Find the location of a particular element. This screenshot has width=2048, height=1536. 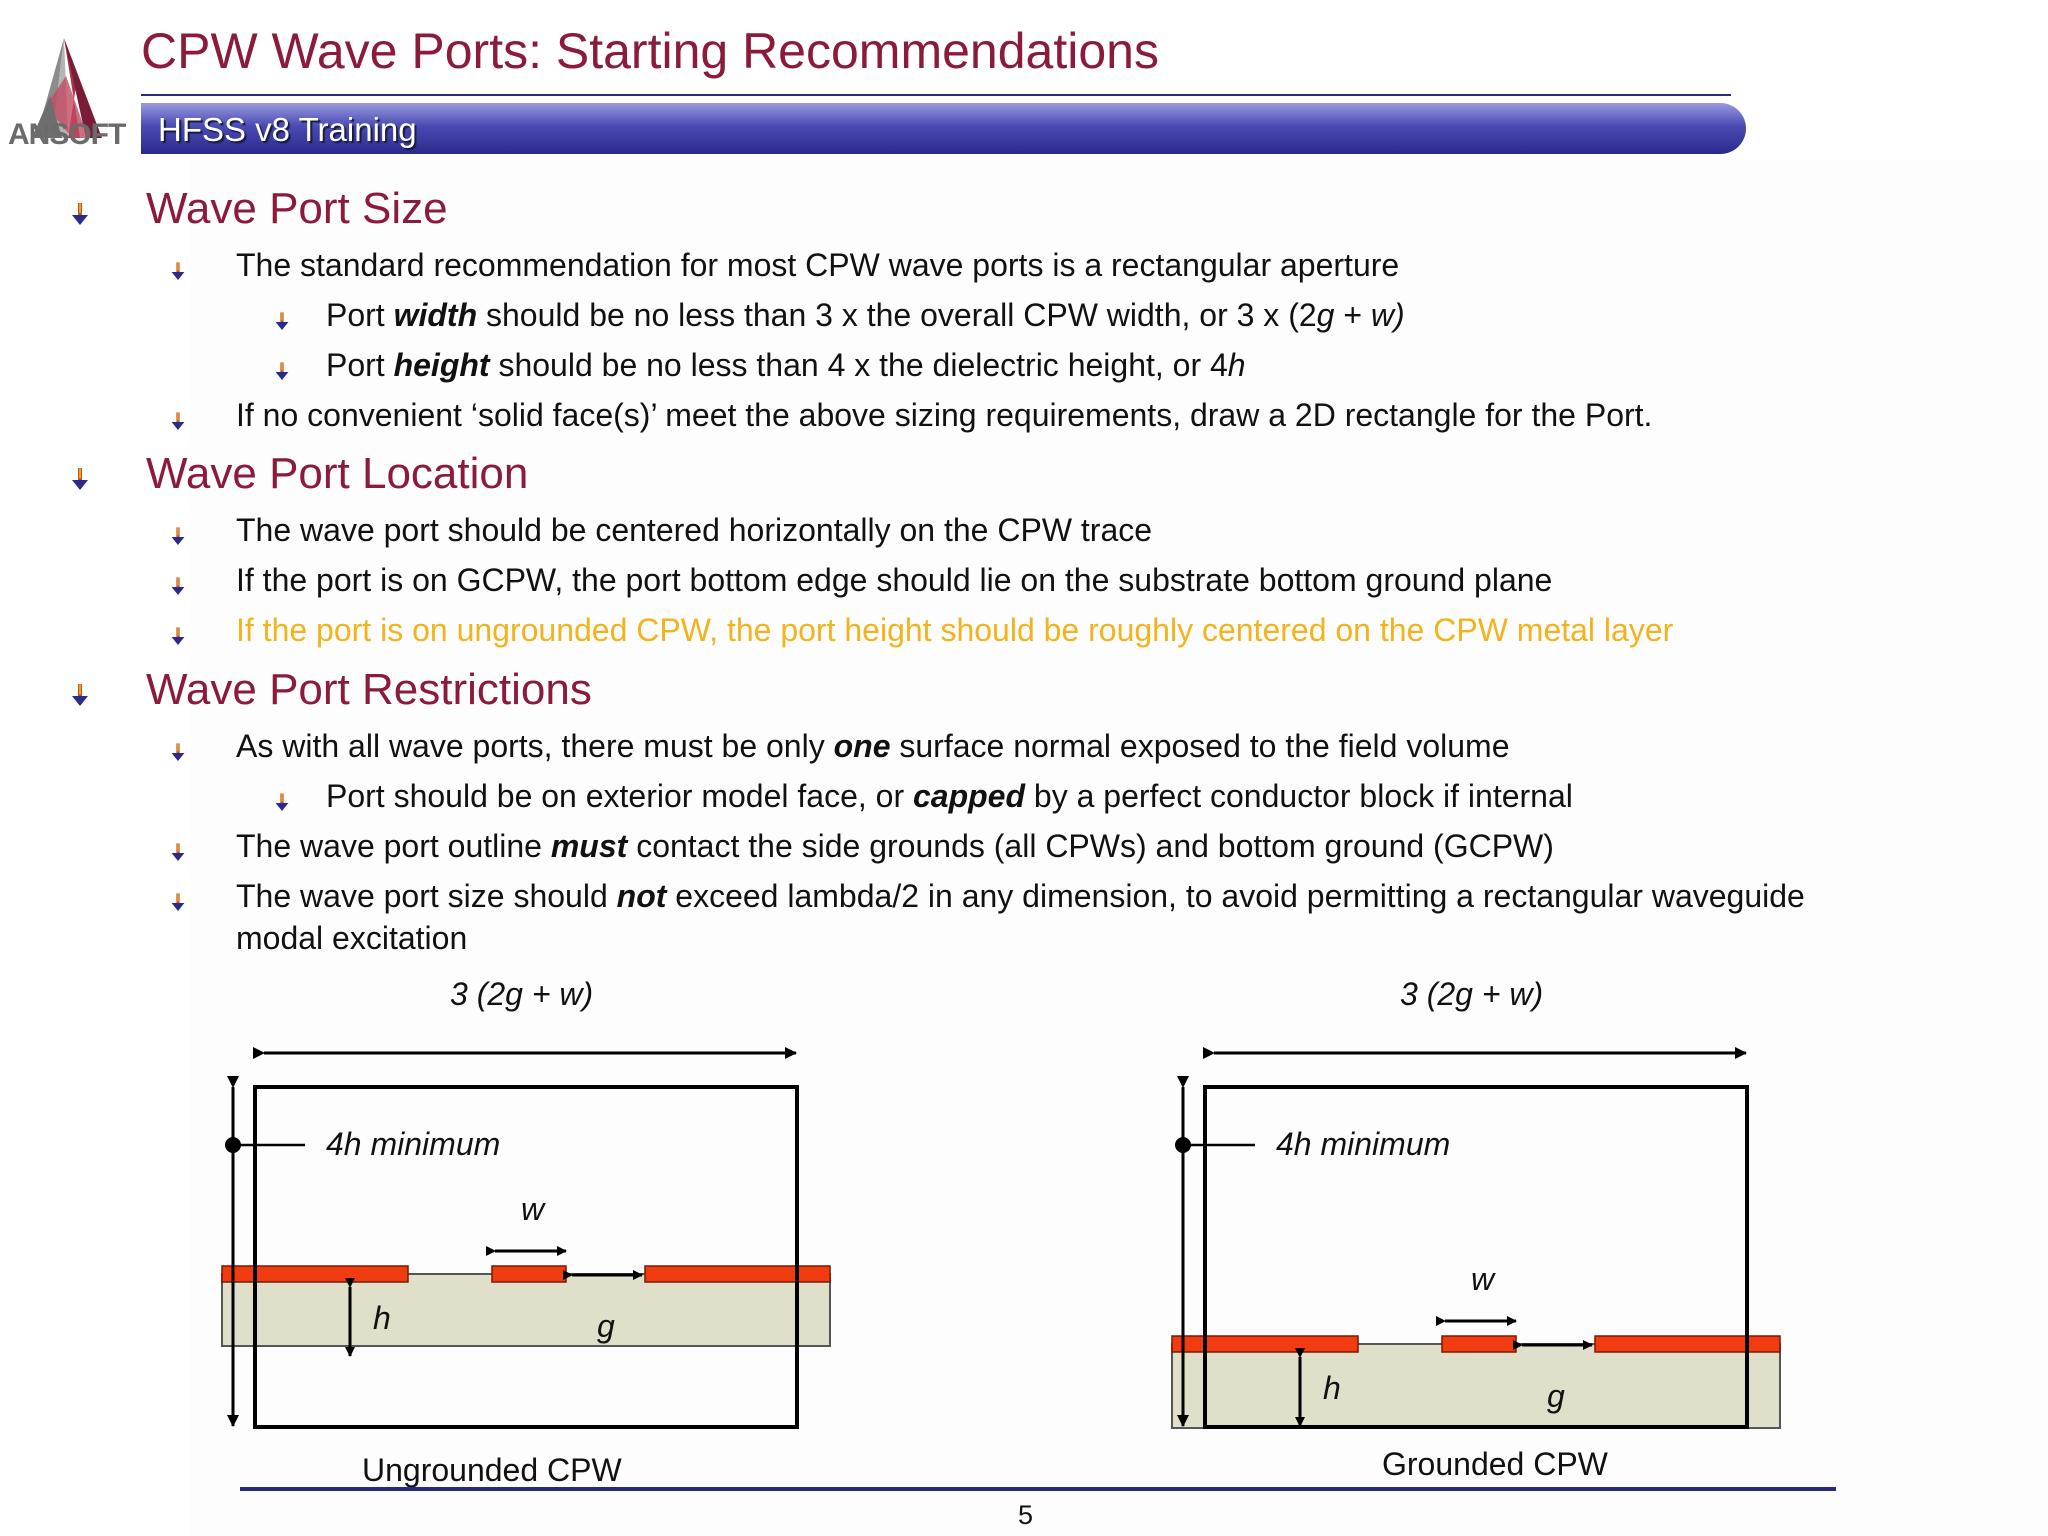

footer-rule is located at coordinates (1038, 1489).